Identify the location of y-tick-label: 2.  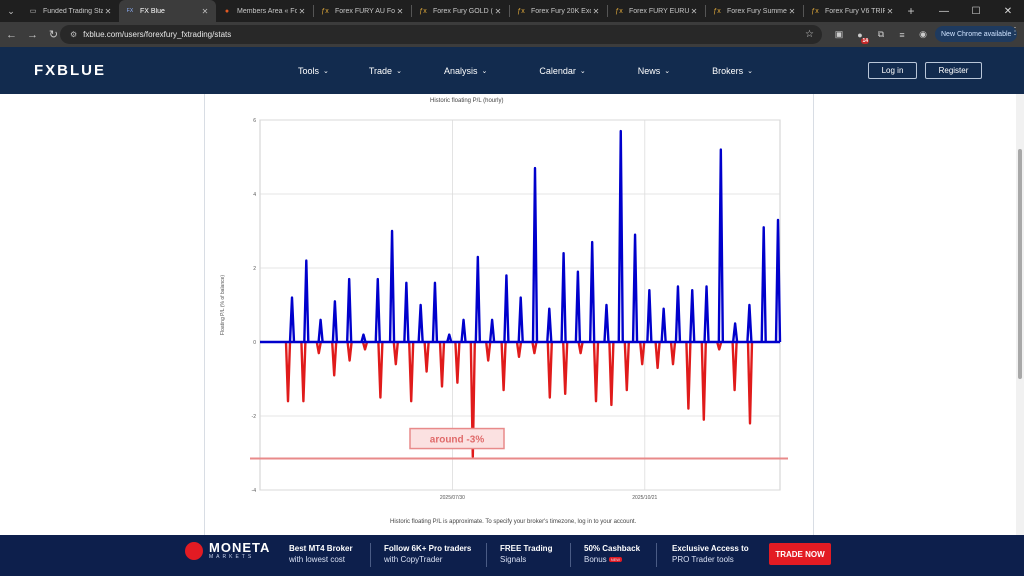
(254, 269).